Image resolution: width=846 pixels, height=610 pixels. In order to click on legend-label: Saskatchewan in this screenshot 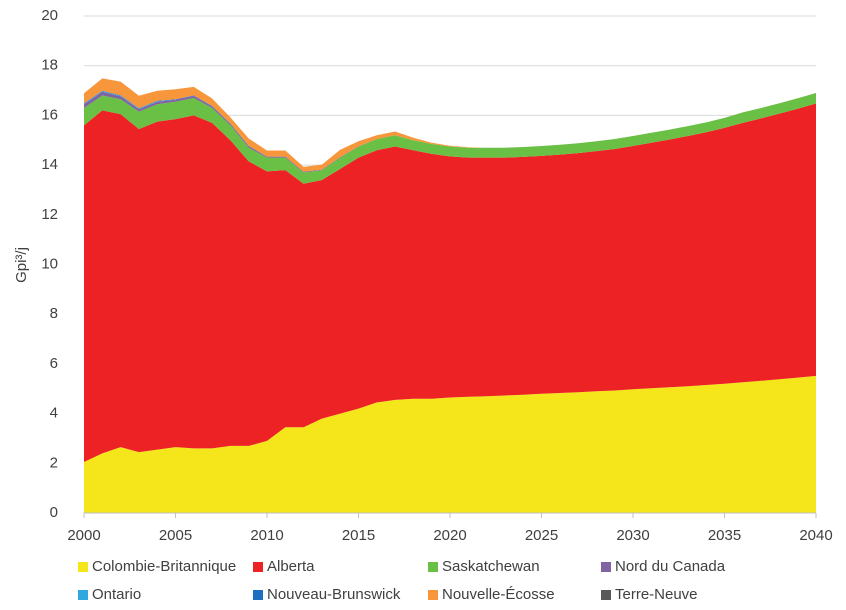, I will do `click(491, 566)`.